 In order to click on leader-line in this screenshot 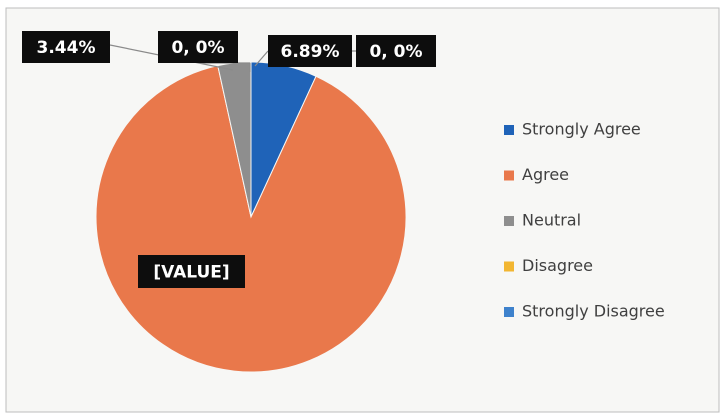, I will do `click(261, 58)`.